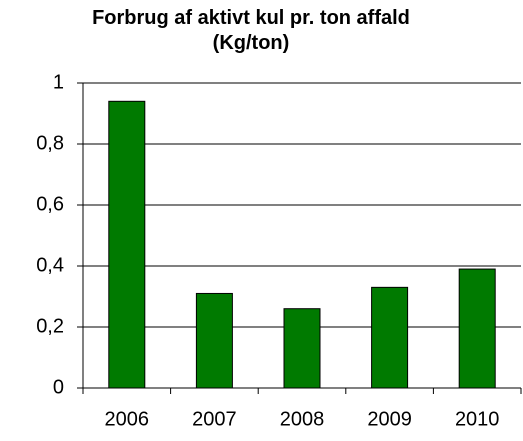 The image size is (523, 441). Describe the element at coordinates (302, 419) in the screenshot. I see `x-tick-label: 2008` at that location.